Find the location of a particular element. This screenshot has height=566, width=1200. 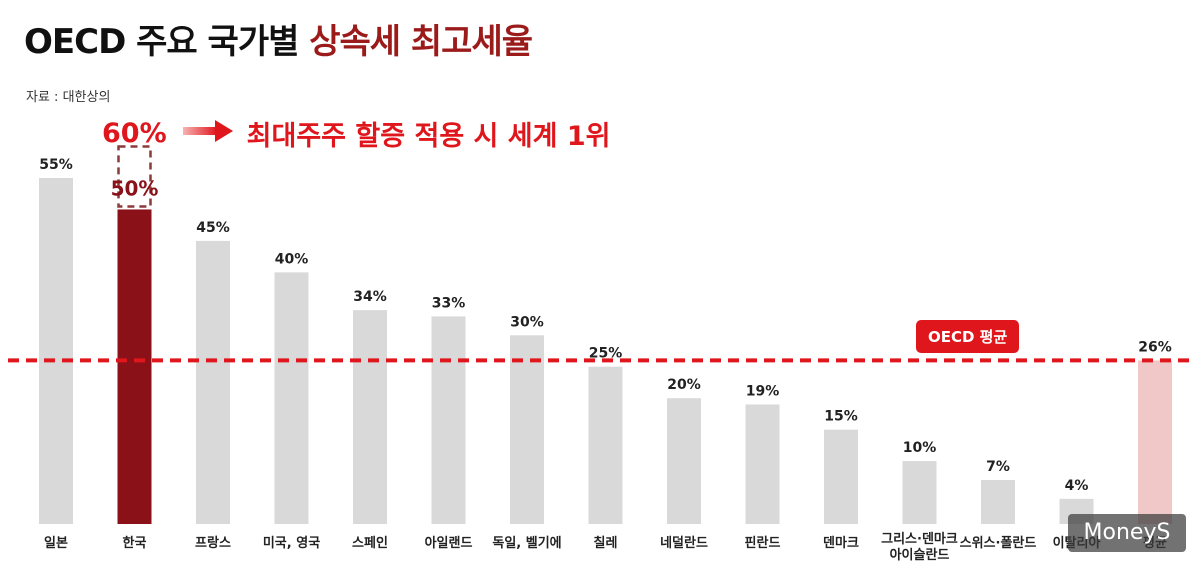

category-label-10: 덴마크 is located at coordinates (841, 543).